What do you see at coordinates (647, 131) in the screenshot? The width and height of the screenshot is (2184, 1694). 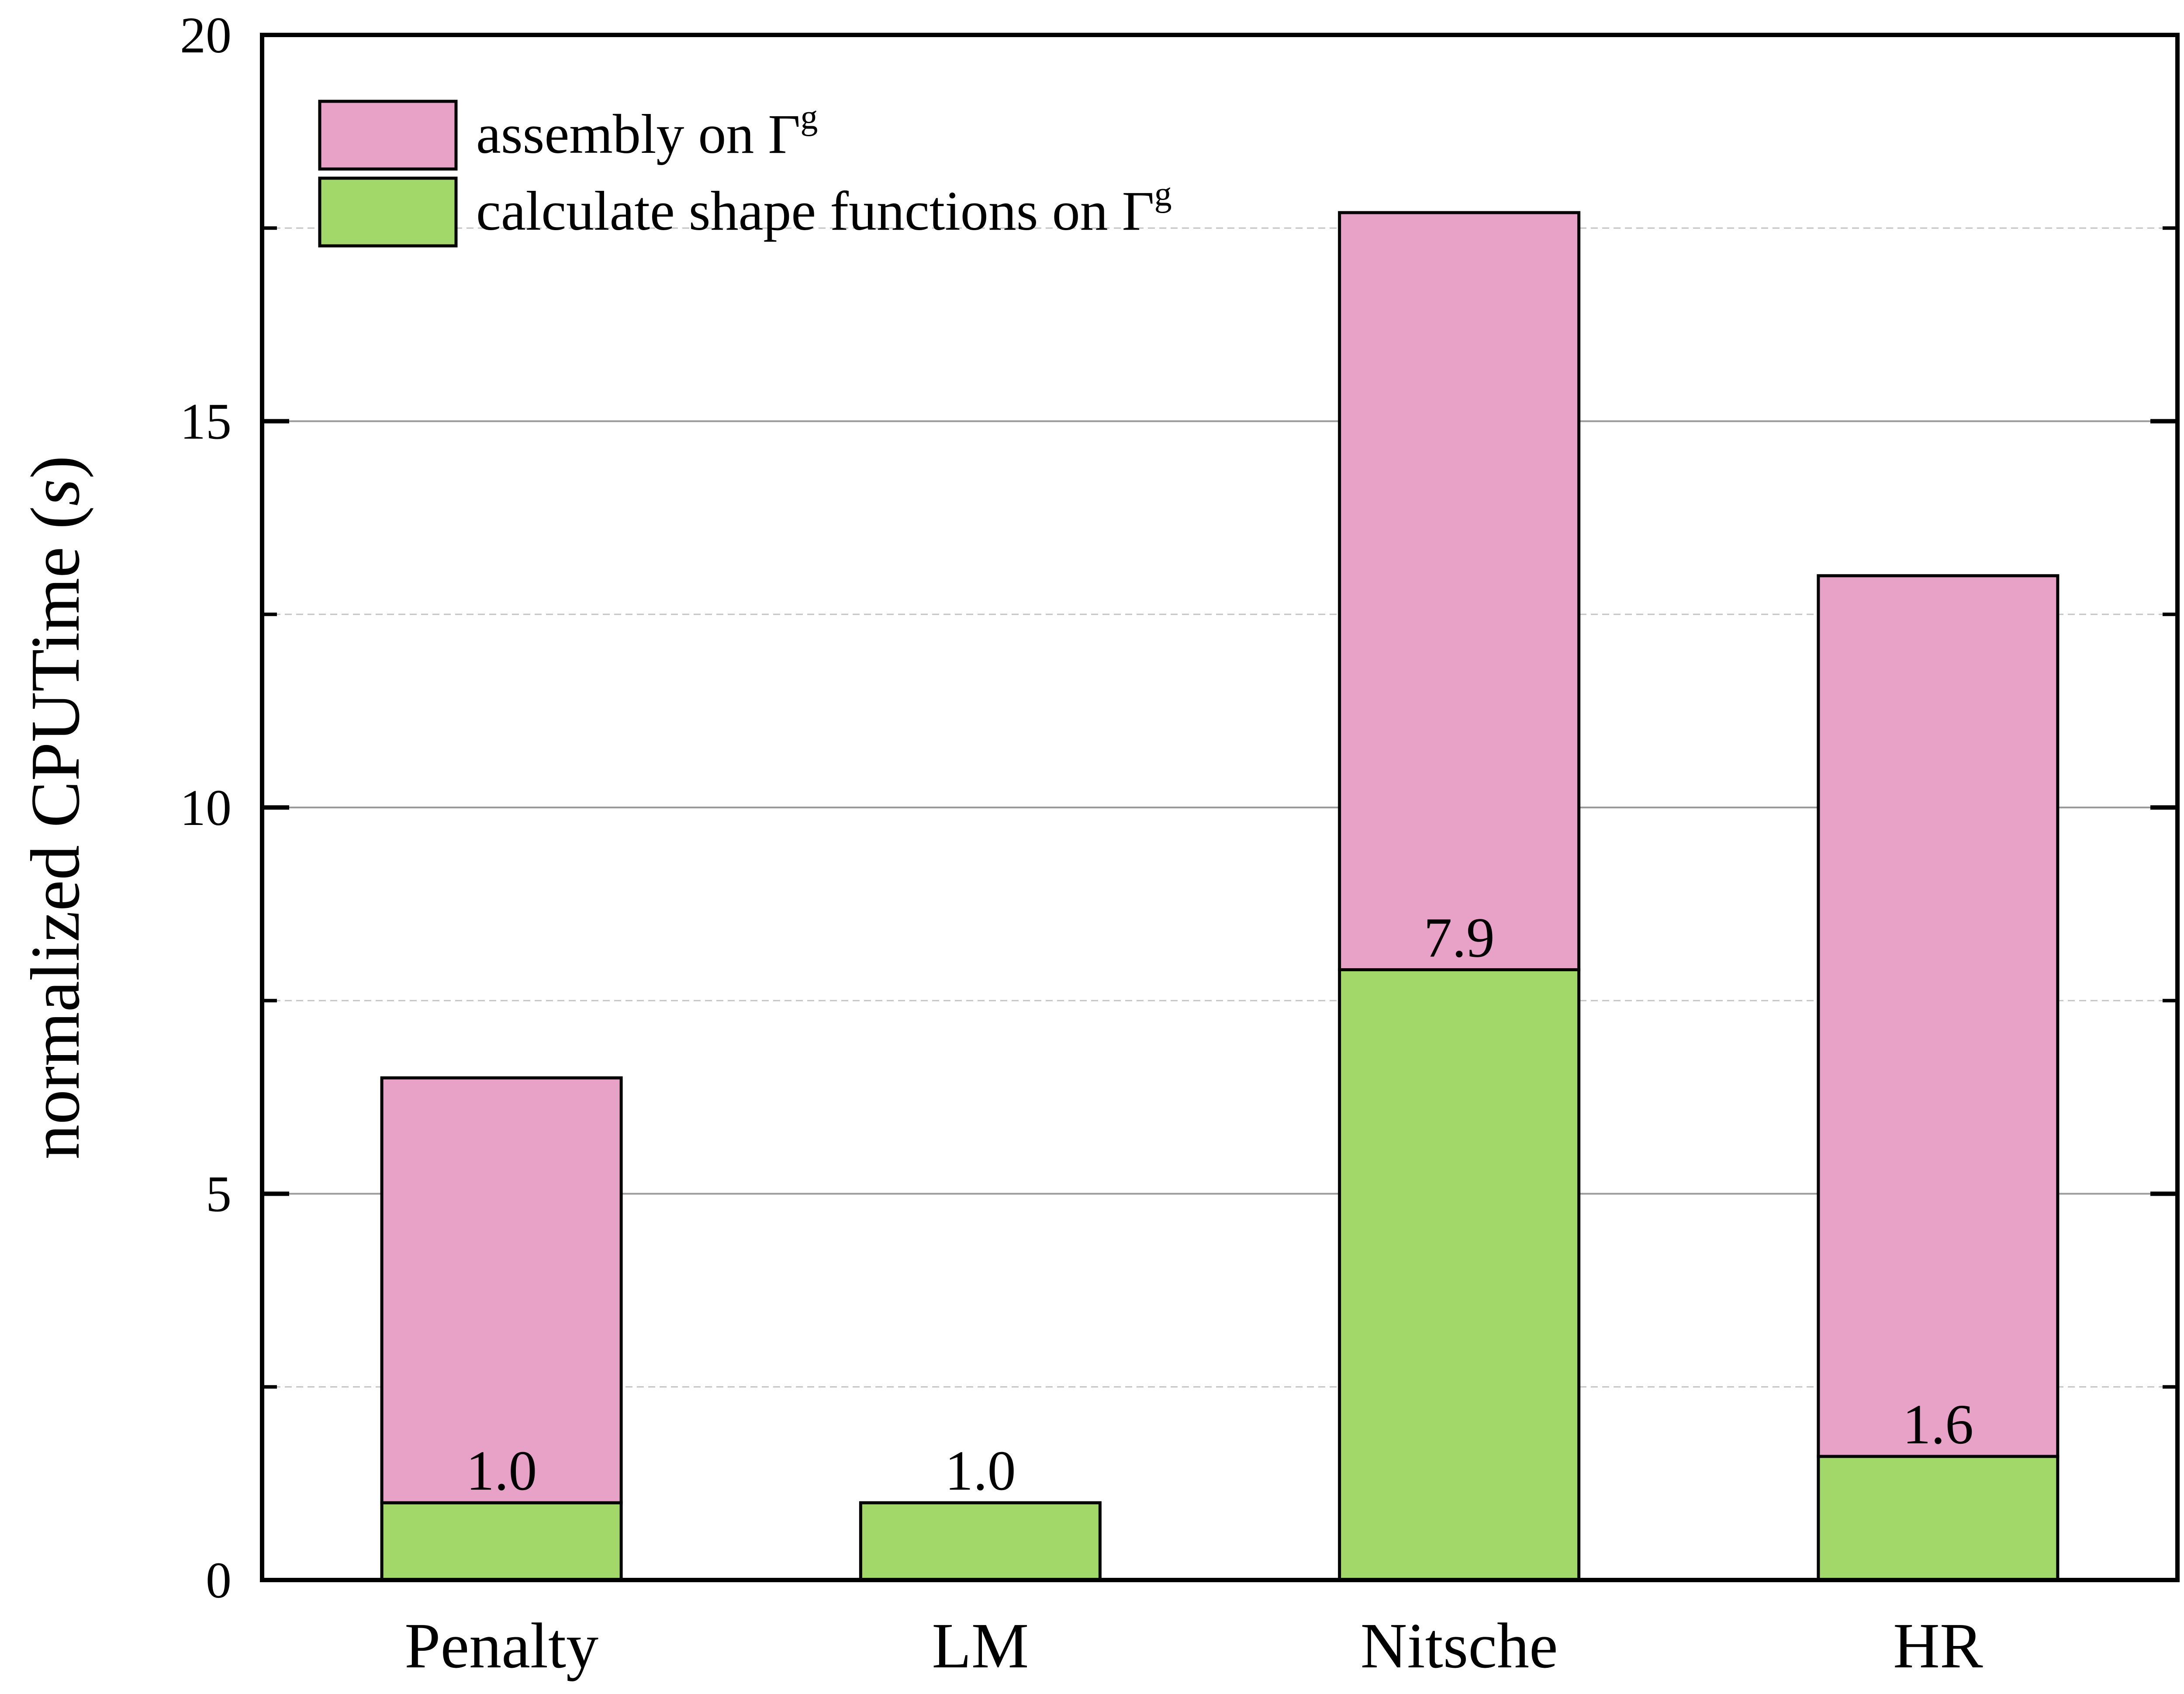 I see `legend-label-0: assembly on Γg` at bounding box center [647, 131].